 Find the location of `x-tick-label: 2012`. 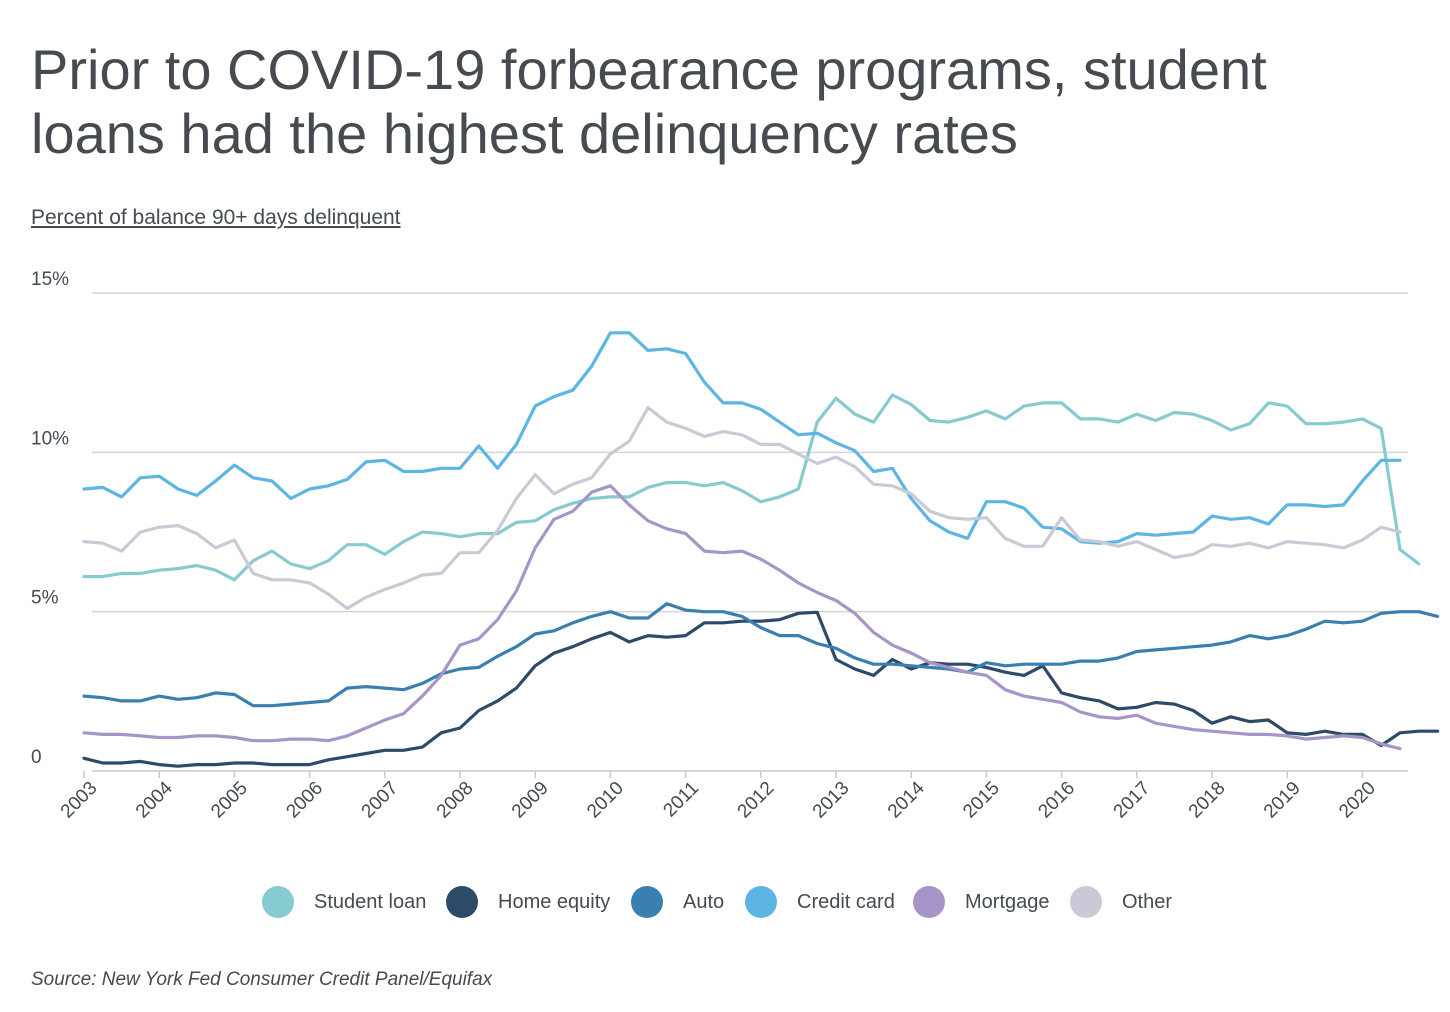

x-tick-label: 2012 is located at coordinates (756, 800).